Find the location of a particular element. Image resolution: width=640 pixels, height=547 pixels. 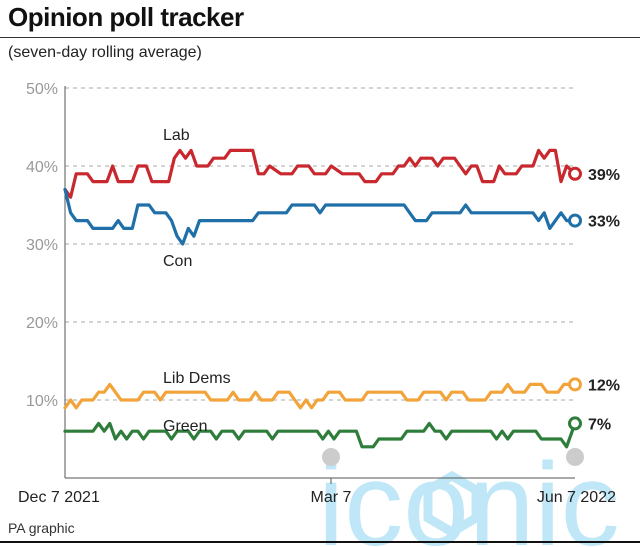

series-name-label: Con is located at coordinates (177, 261).